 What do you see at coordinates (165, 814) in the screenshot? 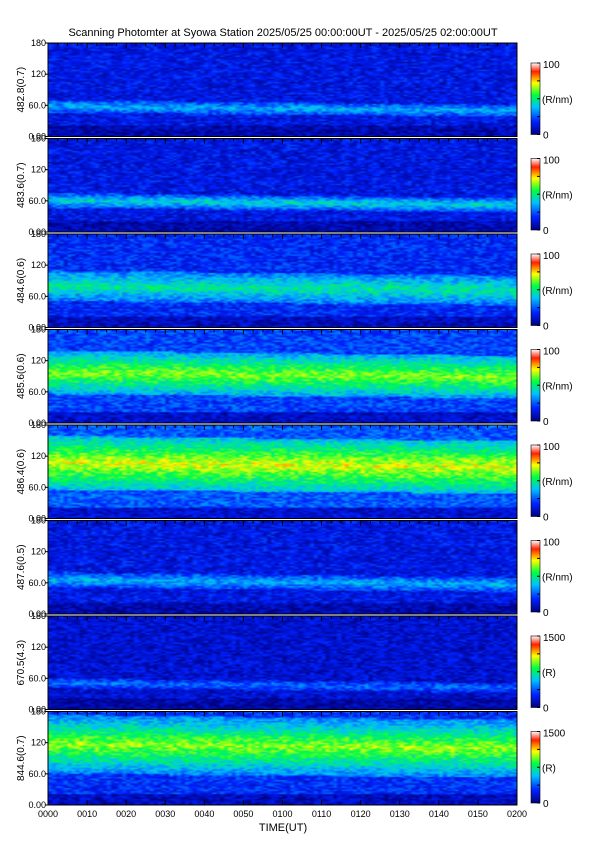
I see `x-tick-label: 0030` at bounding box center [165, 814].